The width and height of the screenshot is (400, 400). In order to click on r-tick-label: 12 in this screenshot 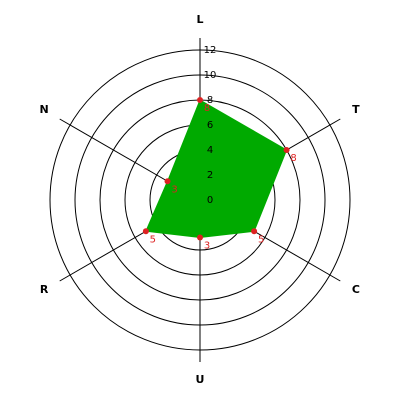, I will do `click(210, 50)`.